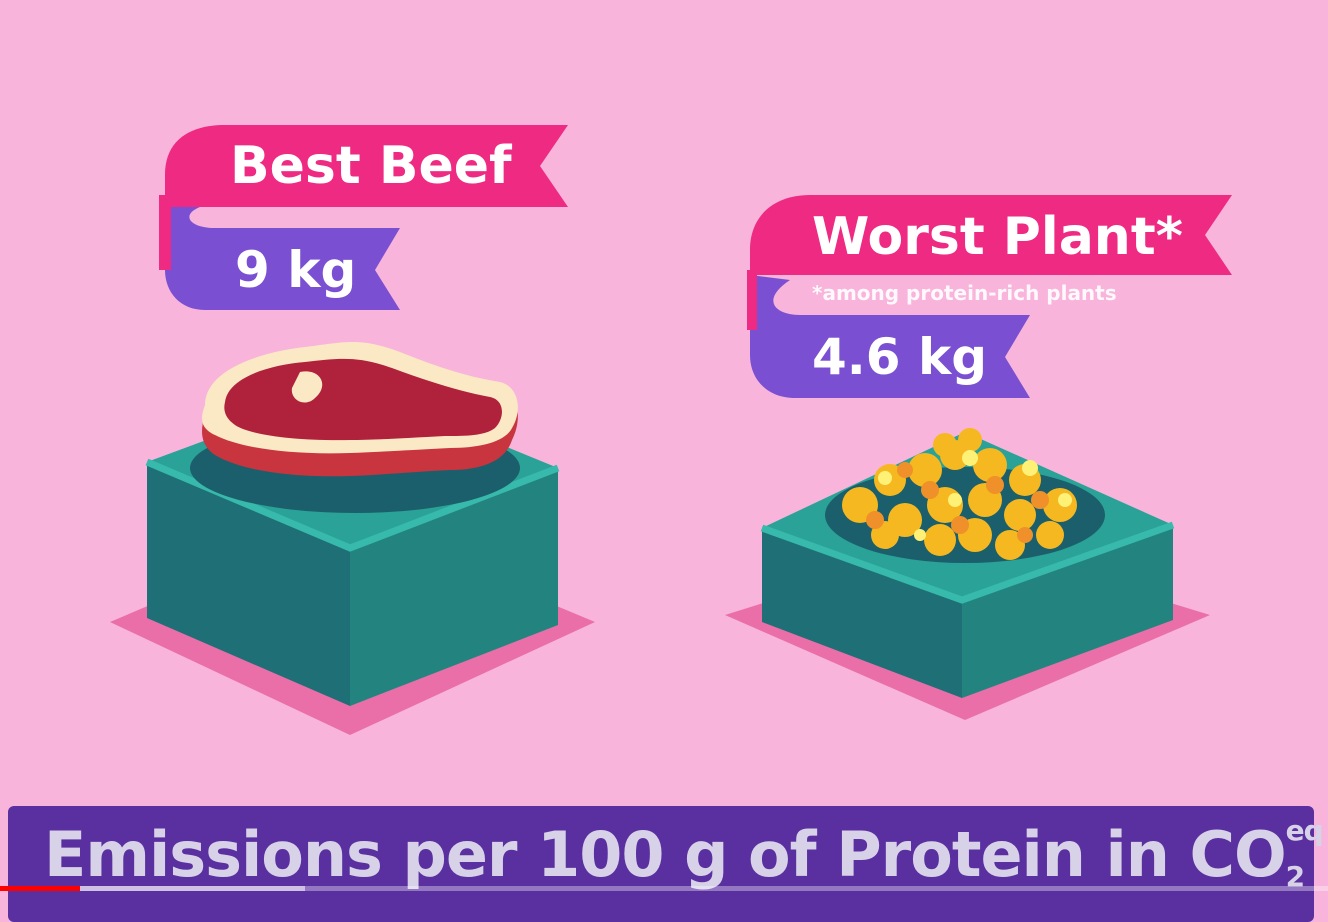 The image size is (1328, 922). I want to click on progress-buffered, so click(153, 888).